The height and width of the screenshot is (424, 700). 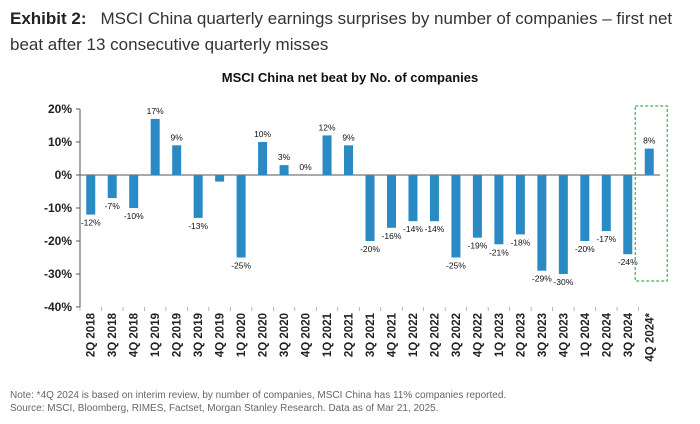 What do you see at coordinates (58, 274) in the screenshot?
I see `y-tick-label: -30%` at bounding box center [58, 274].